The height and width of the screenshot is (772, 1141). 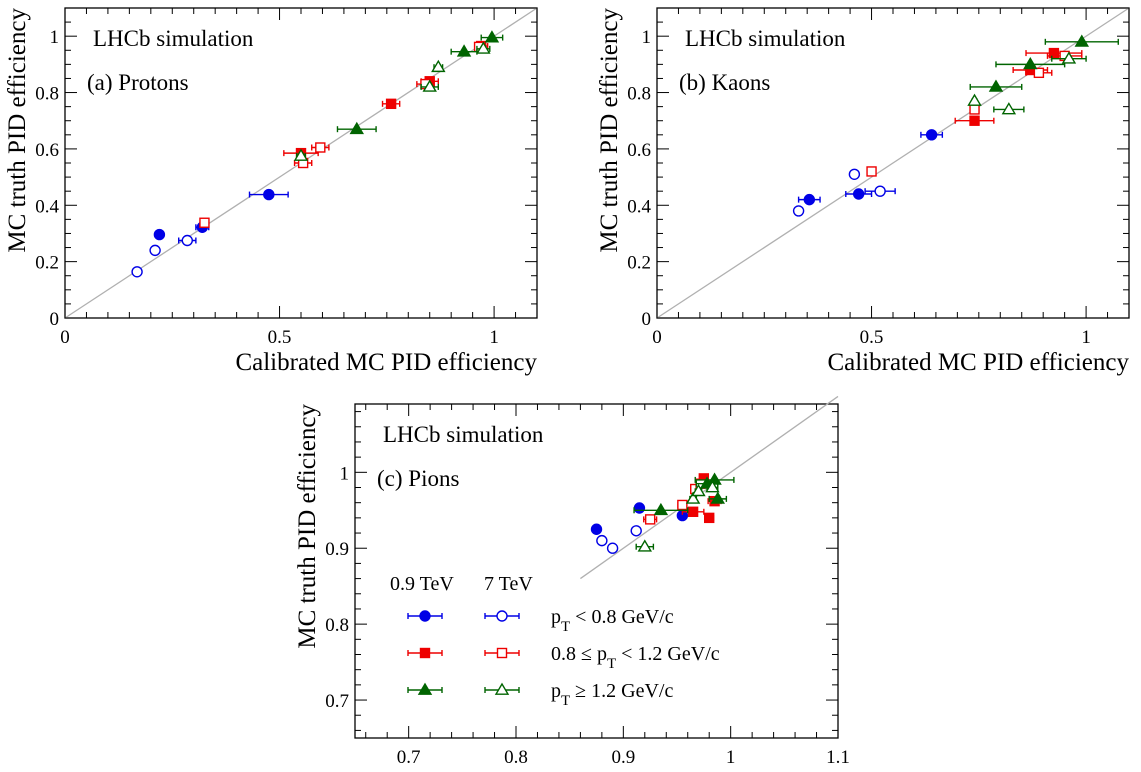 What do you see at coordinates (838, 757) in the screenshot?
I see `x-tick-label: 1.1` at bounding box center [838, 757].